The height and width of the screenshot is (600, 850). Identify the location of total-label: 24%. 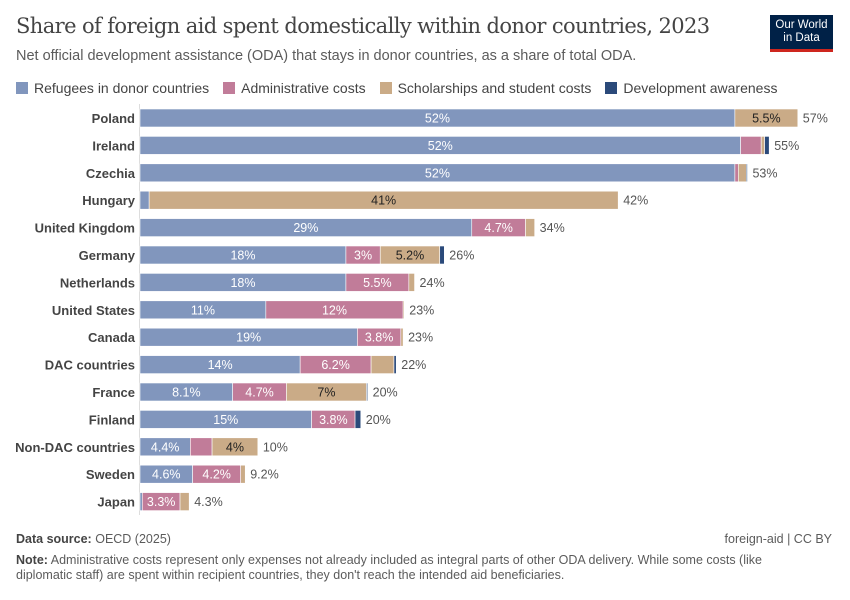
(432, 283).